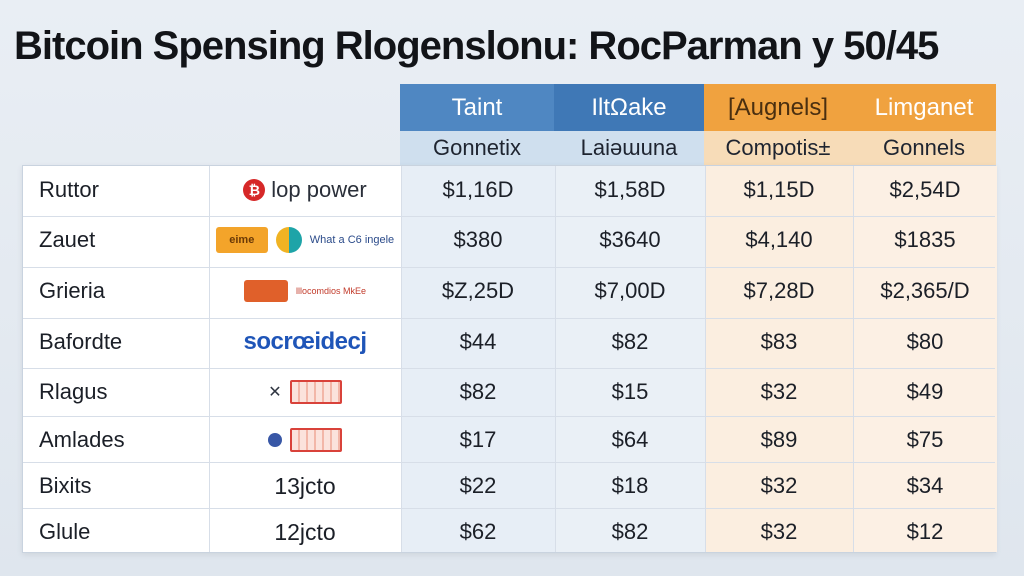 Image resolution: width=1024 pixels, height=576 pixels. I want to click on table-row: Bixits 13jcto $22 $18 $32 $34, so click(509, 486).